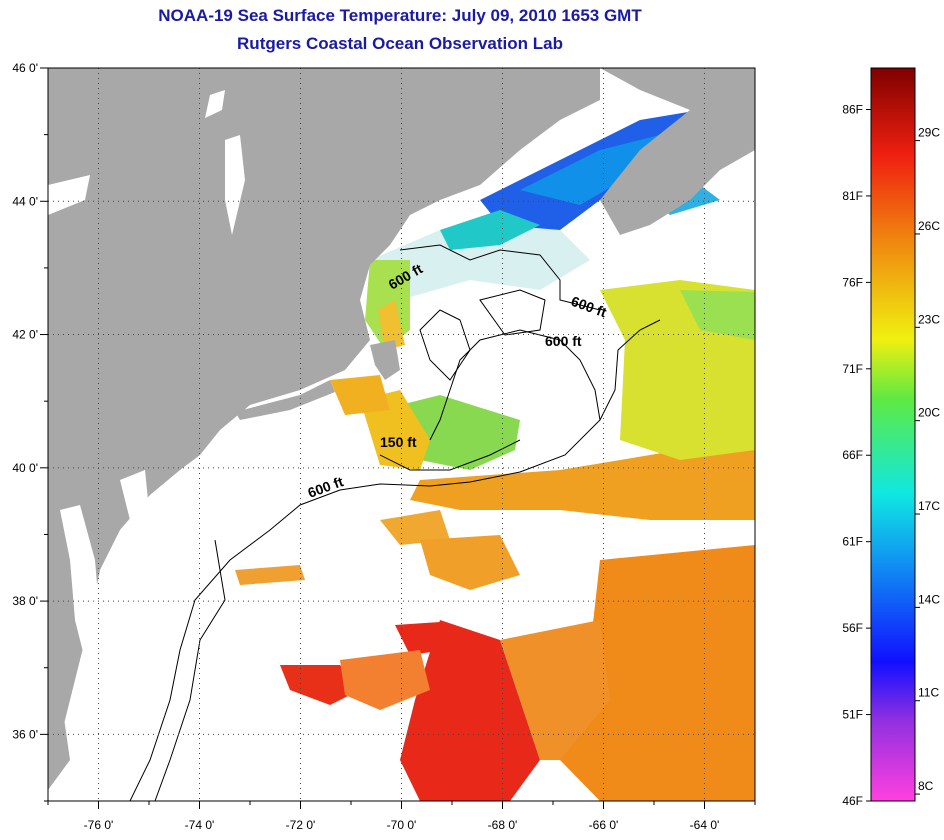  Describe the element at coordinates (25, 734) in the screenshot. I see `lat-tick-label: 36 0'` at that location.